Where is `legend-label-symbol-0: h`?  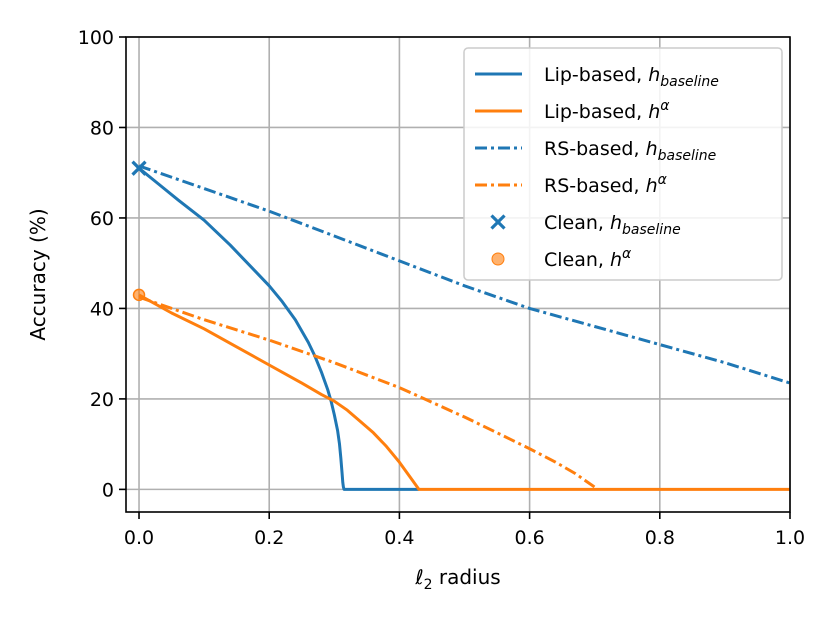
legend-label-symbol-0: h is located at coordinates (654, 75).